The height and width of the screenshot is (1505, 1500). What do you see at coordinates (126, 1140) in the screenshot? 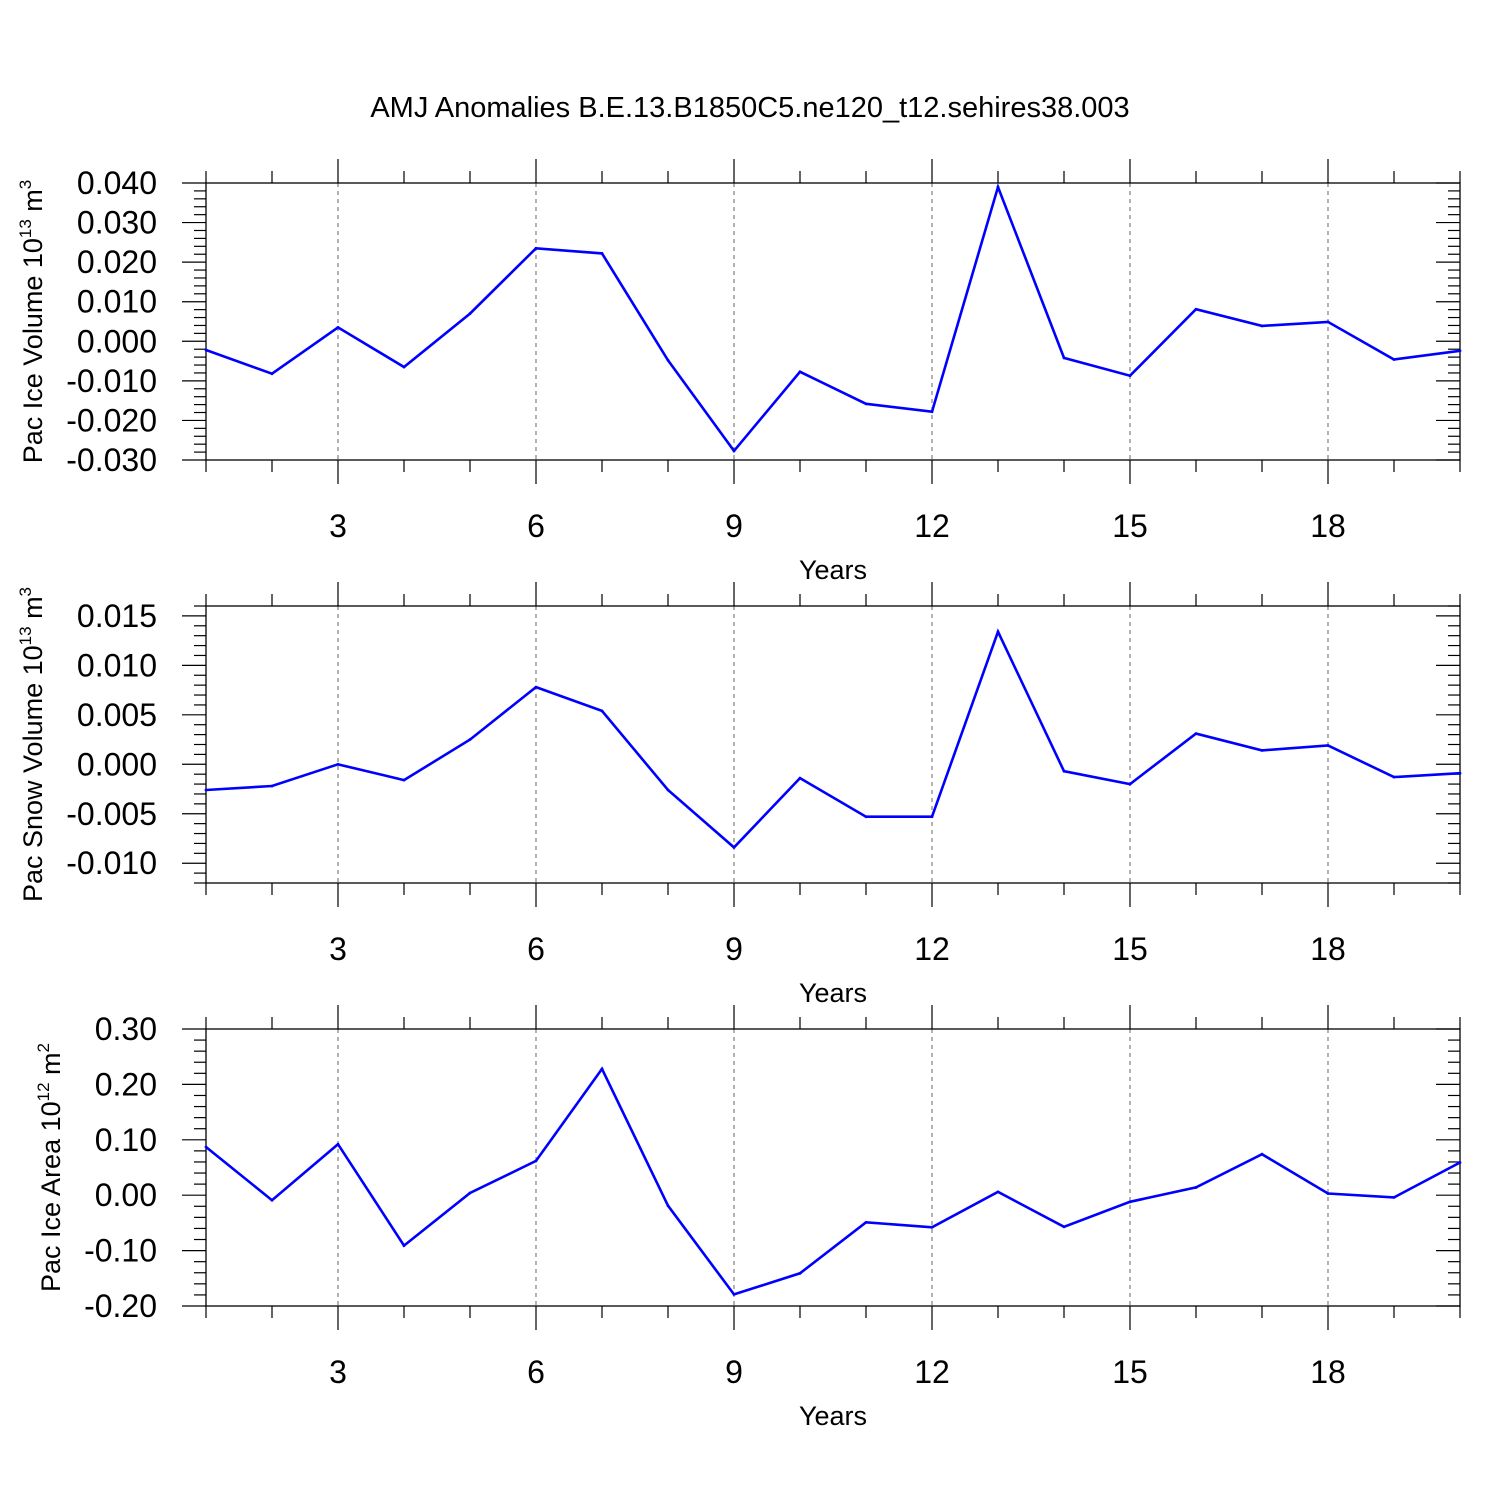
I see `y-tick-label: 0.10` at bounding box center [126, 1140].